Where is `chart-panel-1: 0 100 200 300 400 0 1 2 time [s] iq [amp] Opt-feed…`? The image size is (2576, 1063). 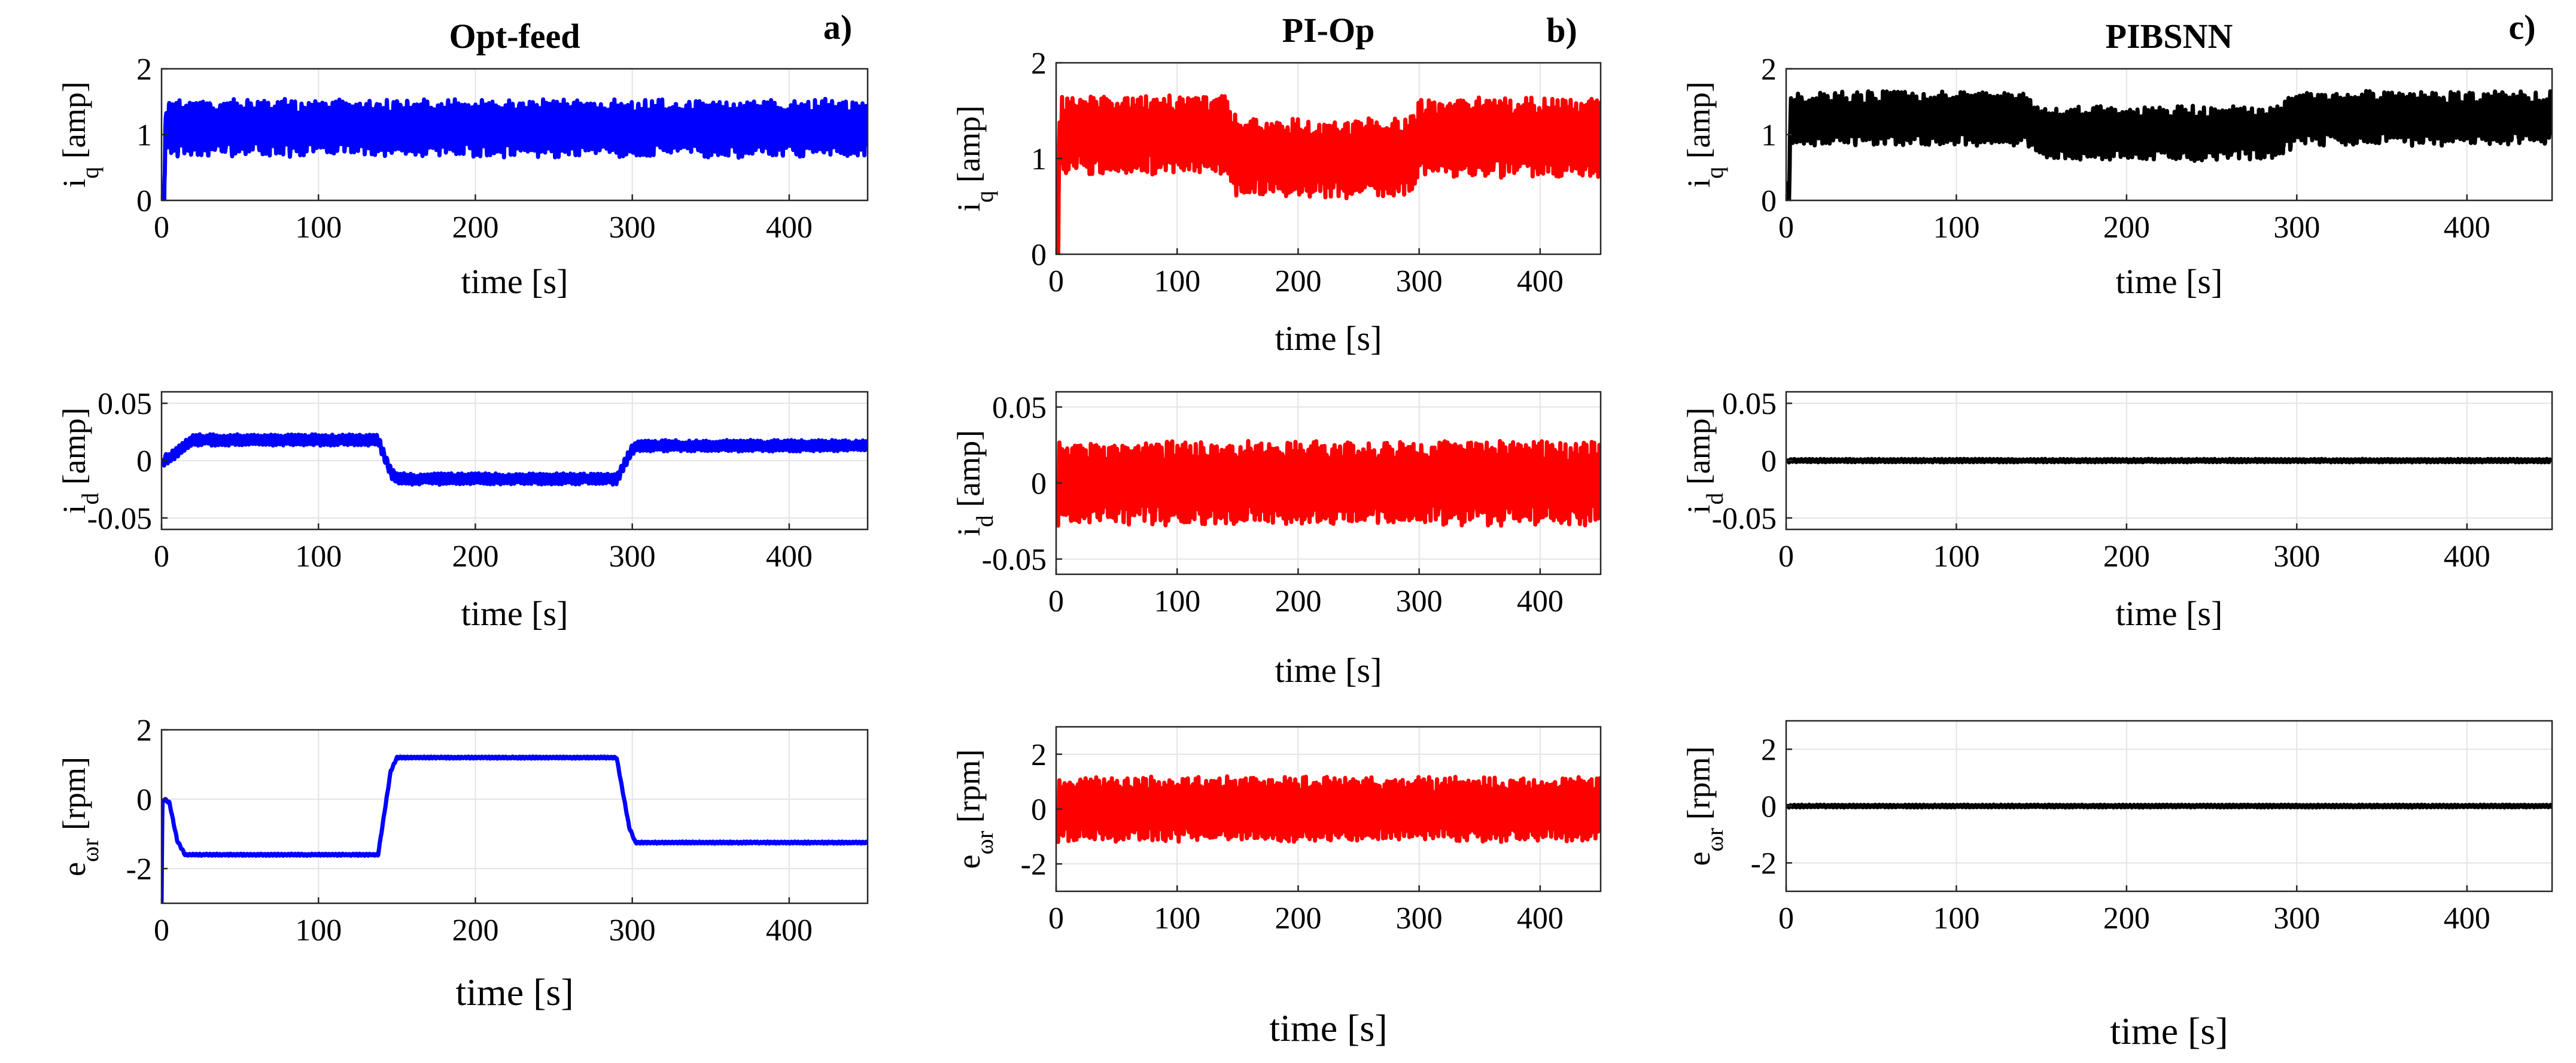
chart-panel-1: 0 100 200 300 400 0 1 2 time [s] iq [amp] Opt-feed… is located at coordinates (462, 154).